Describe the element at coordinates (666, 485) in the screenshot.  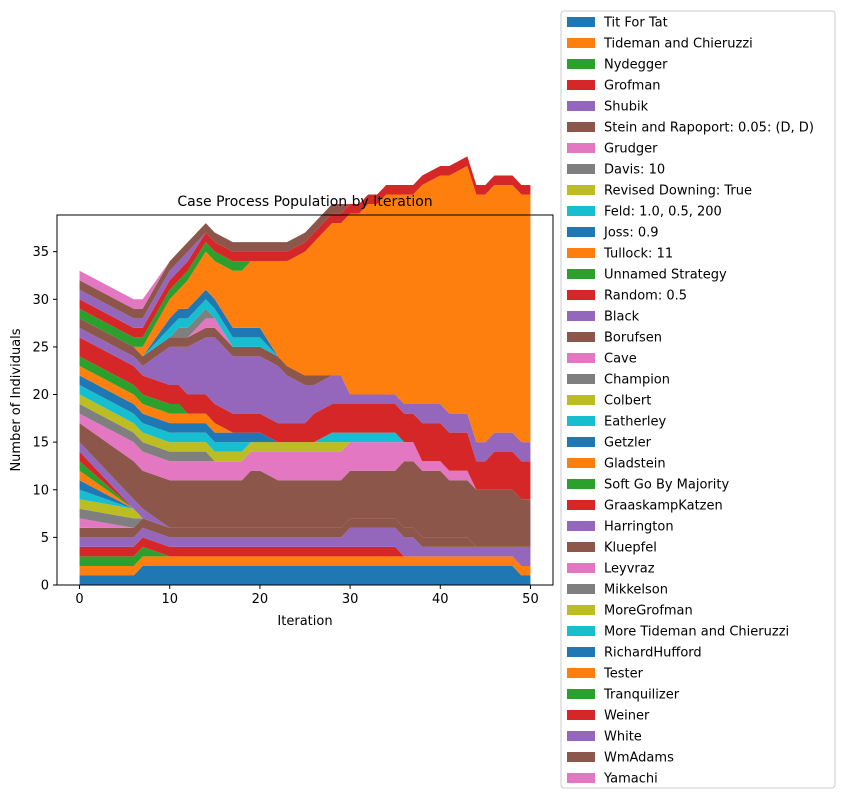
I see `legend-label: Soft Go By Majority` at that location.